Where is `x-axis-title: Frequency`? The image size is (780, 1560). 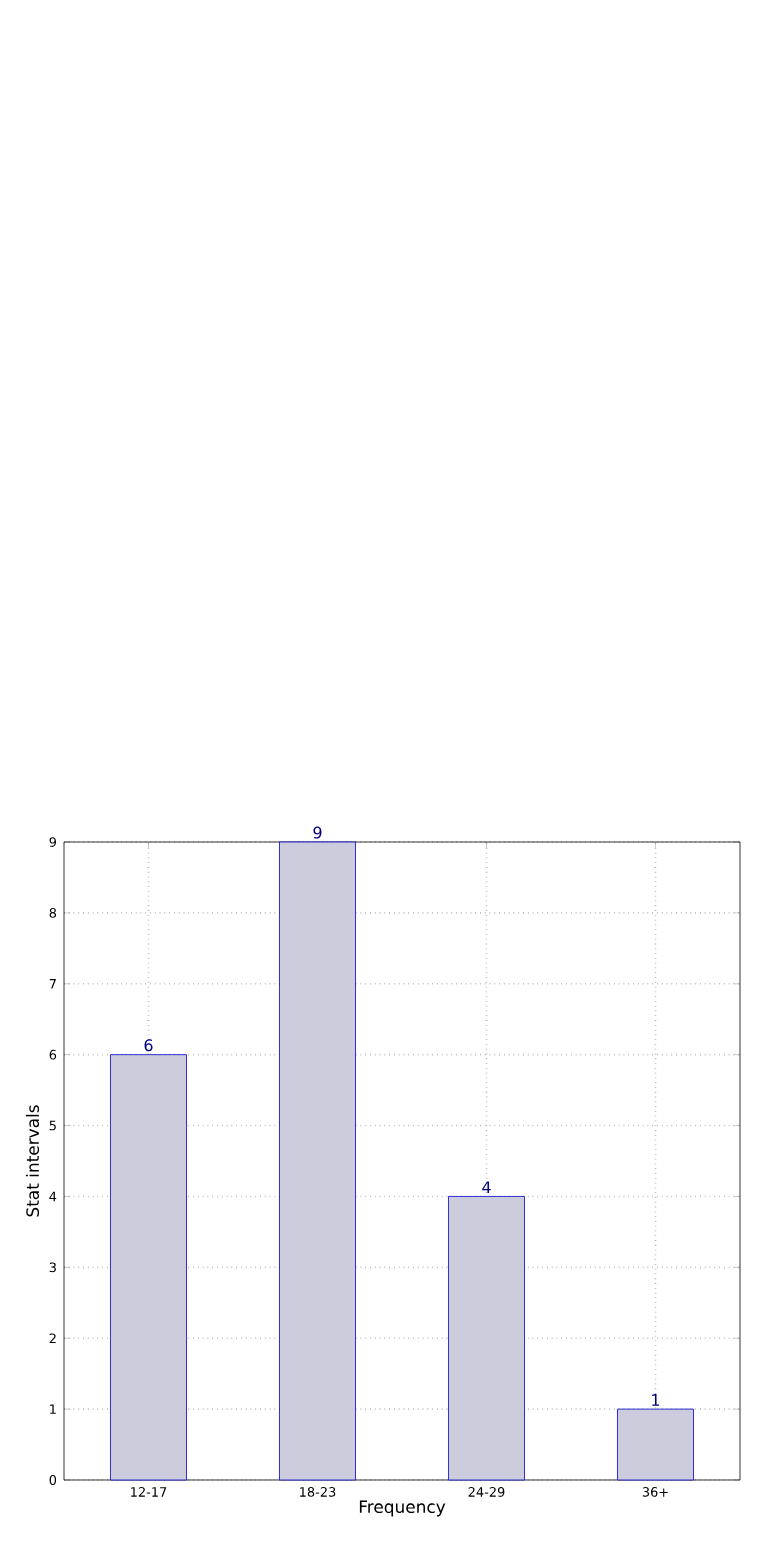 x-axis-title: Frequency is located at coordinates (402, 1508).